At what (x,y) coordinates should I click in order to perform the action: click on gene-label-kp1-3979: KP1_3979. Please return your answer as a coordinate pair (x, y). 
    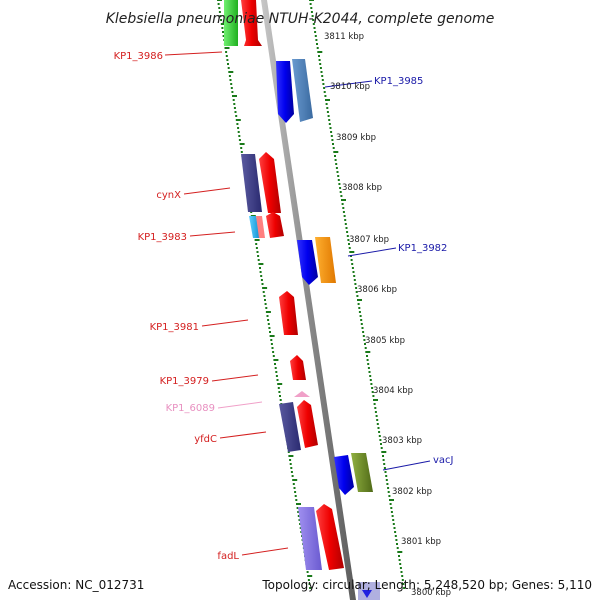
    Looking at the image, I should click on (184, 381).